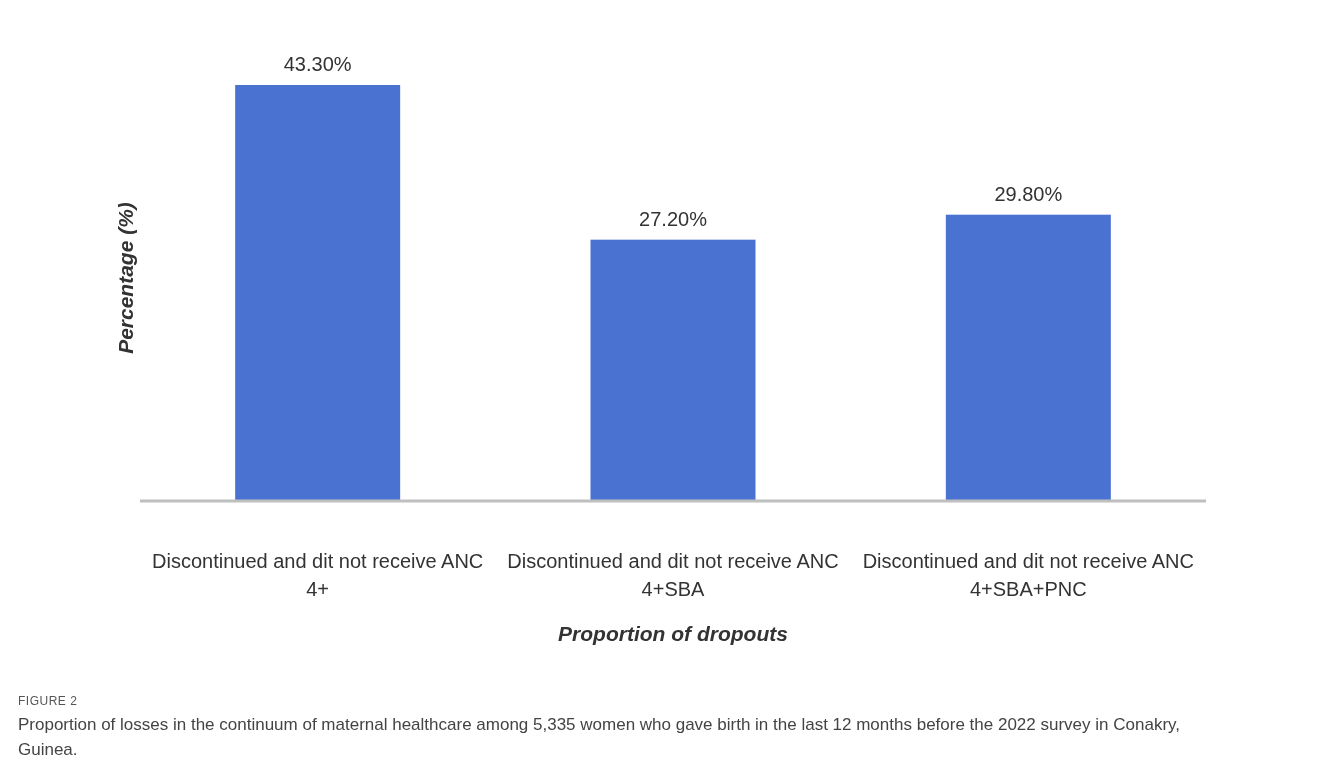  What do you see at coordinates (317, 64) in the screenshot?
I see `data-label: 43.30%` at bounding box center [317, 64].